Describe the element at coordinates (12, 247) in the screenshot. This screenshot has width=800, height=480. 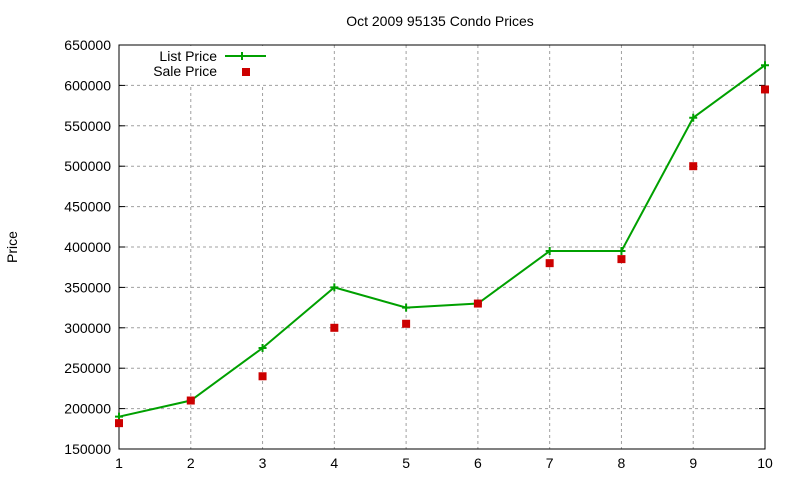
I see `y-axis-label: Price` at that location.